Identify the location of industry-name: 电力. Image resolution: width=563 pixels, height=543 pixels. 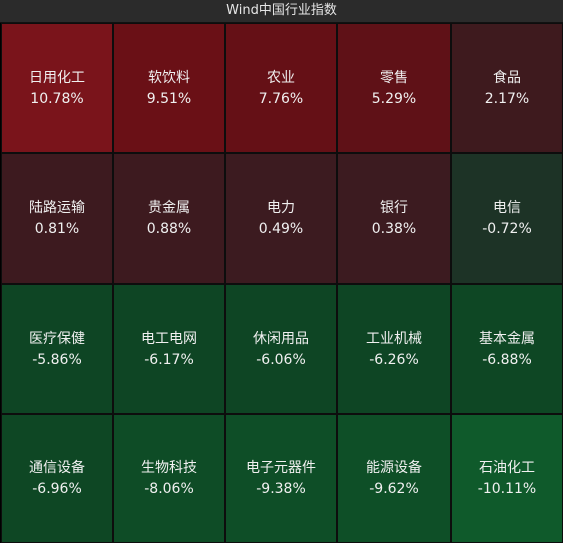
(281, 208).